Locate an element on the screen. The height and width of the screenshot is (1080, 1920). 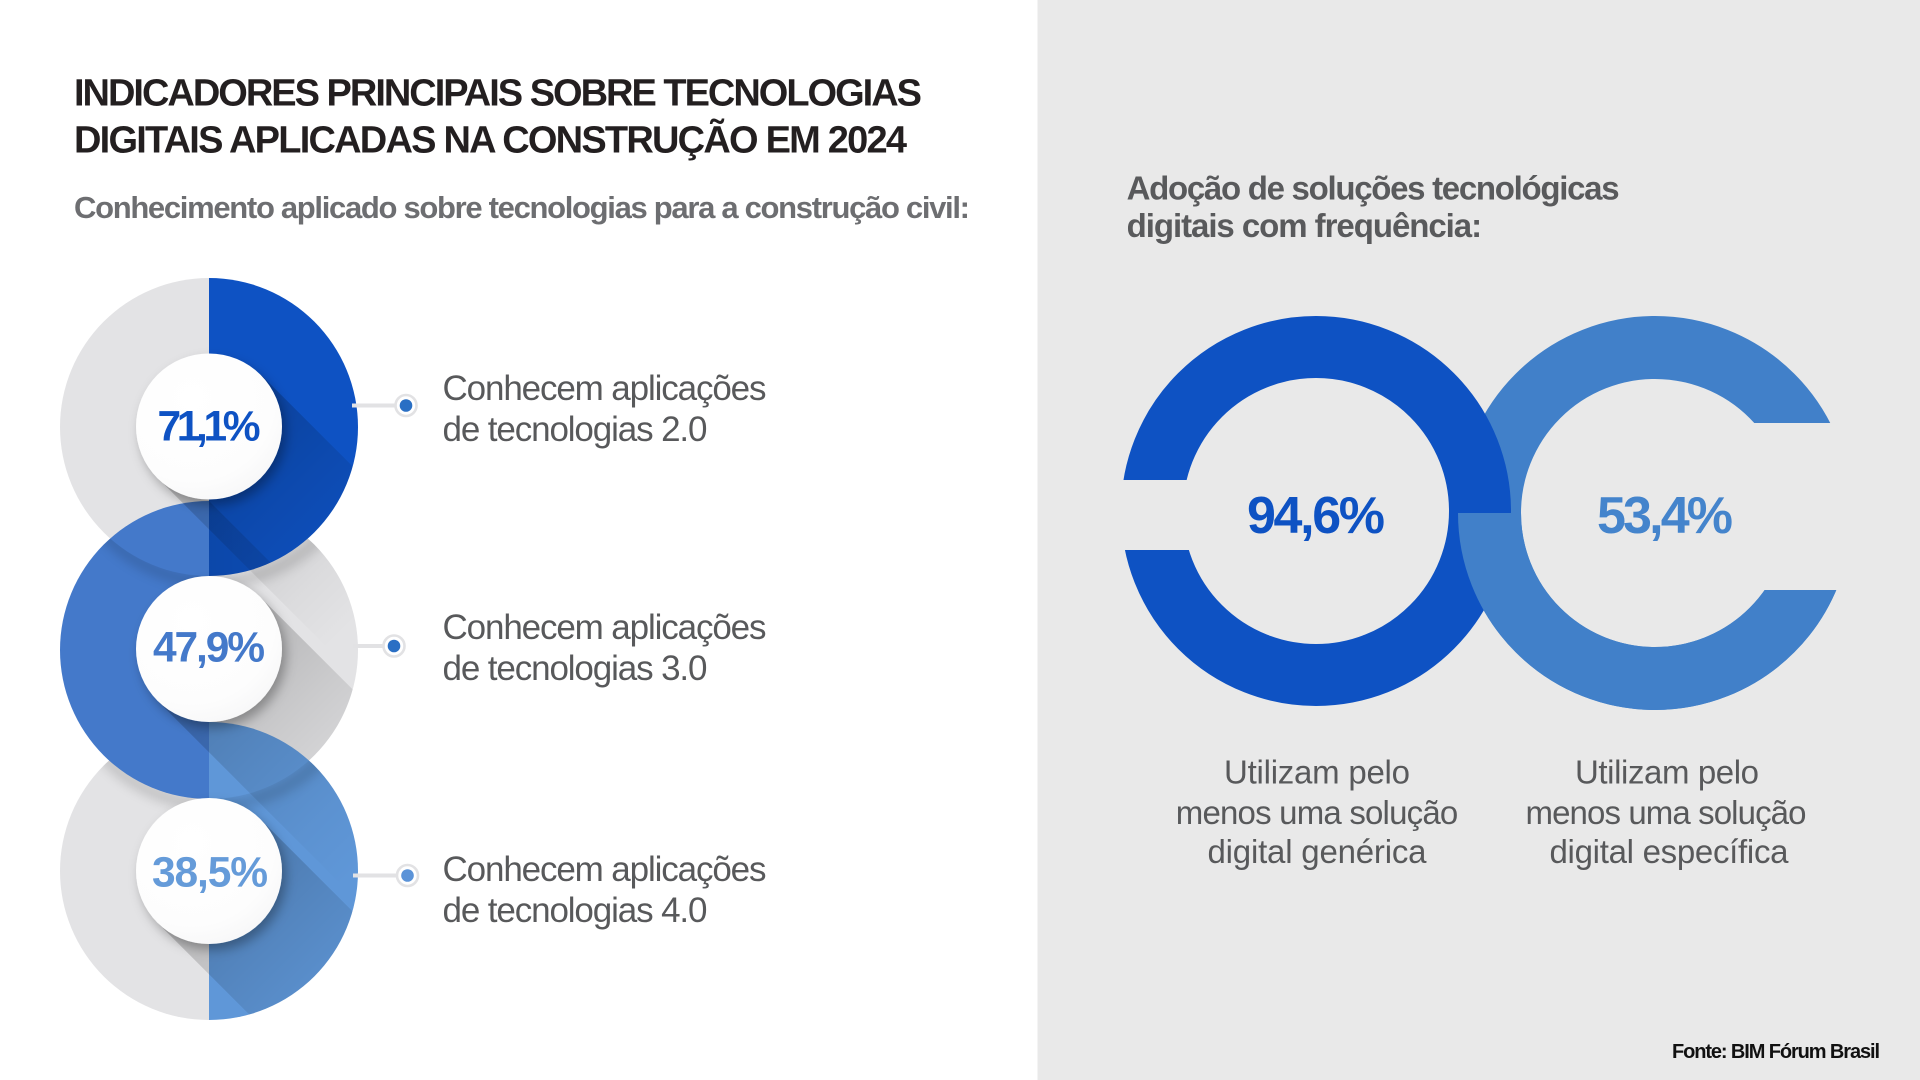
svg-text: 47,9% is located at coordinates (209, 648).